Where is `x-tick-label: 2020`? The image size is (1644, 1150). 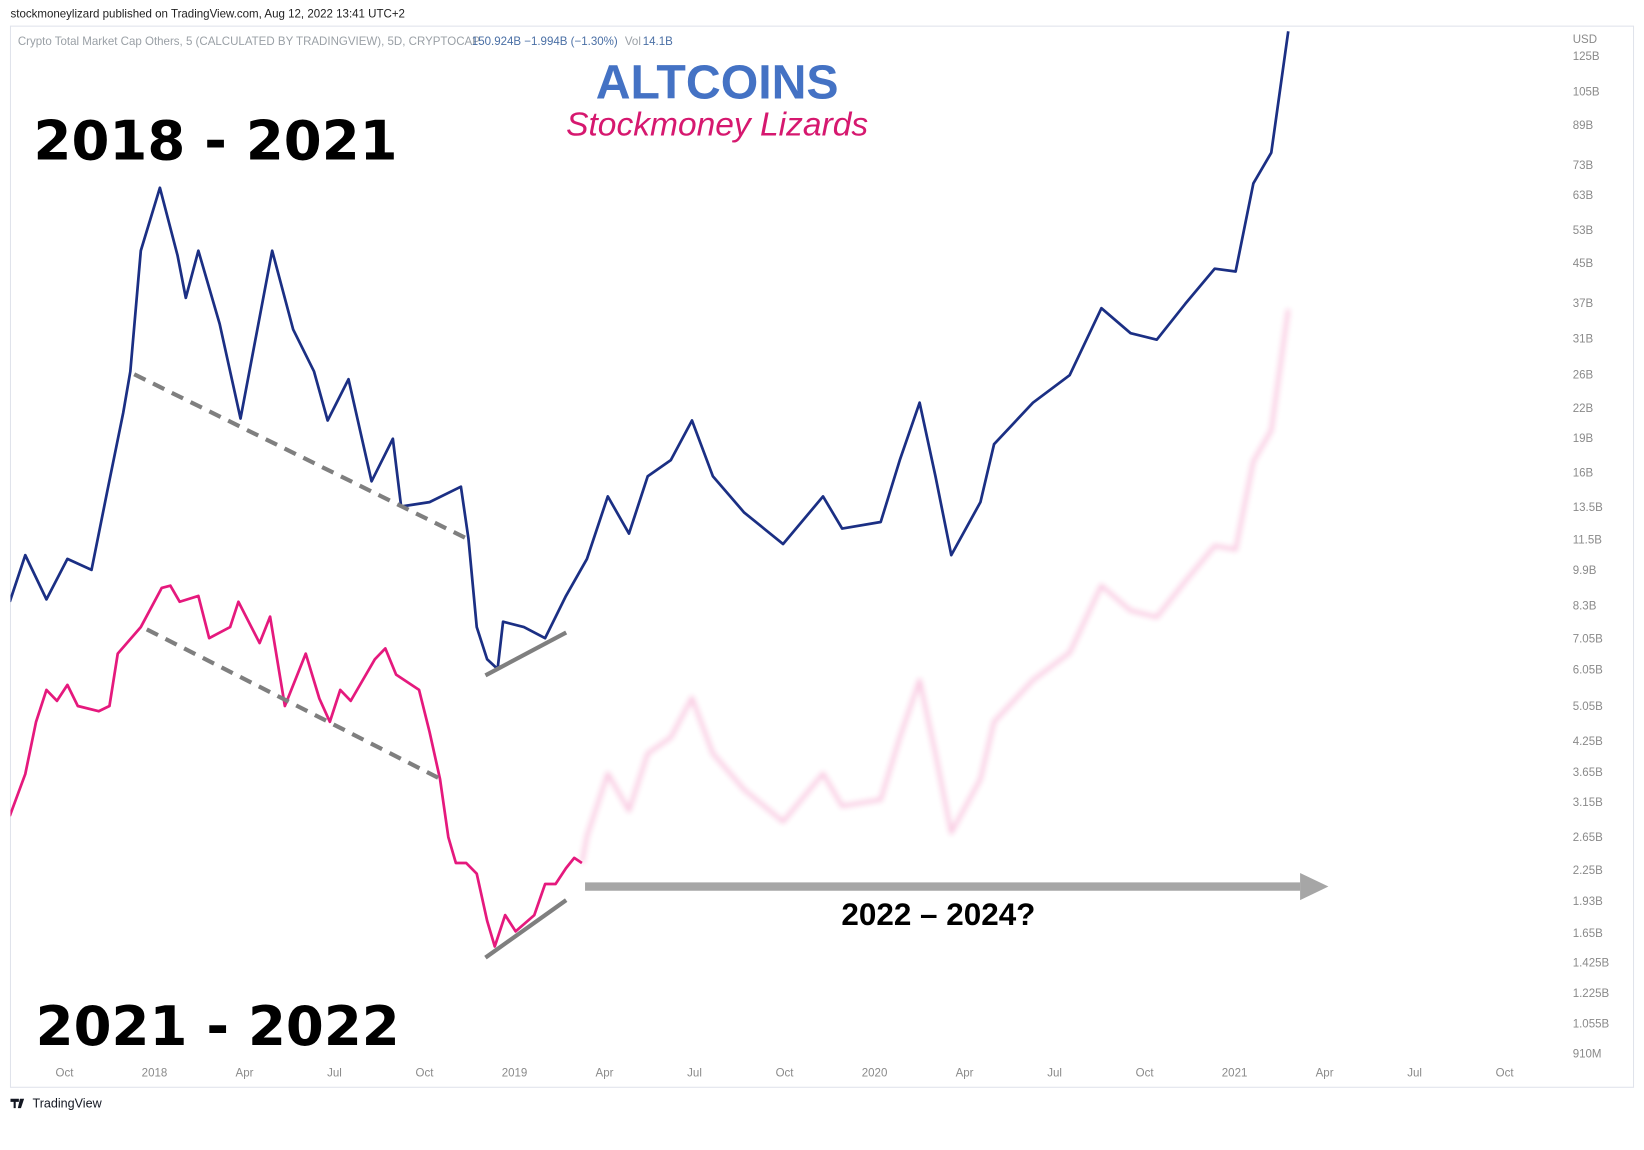
x-tick-label: 2020 is located at coordinates (875, 1074).